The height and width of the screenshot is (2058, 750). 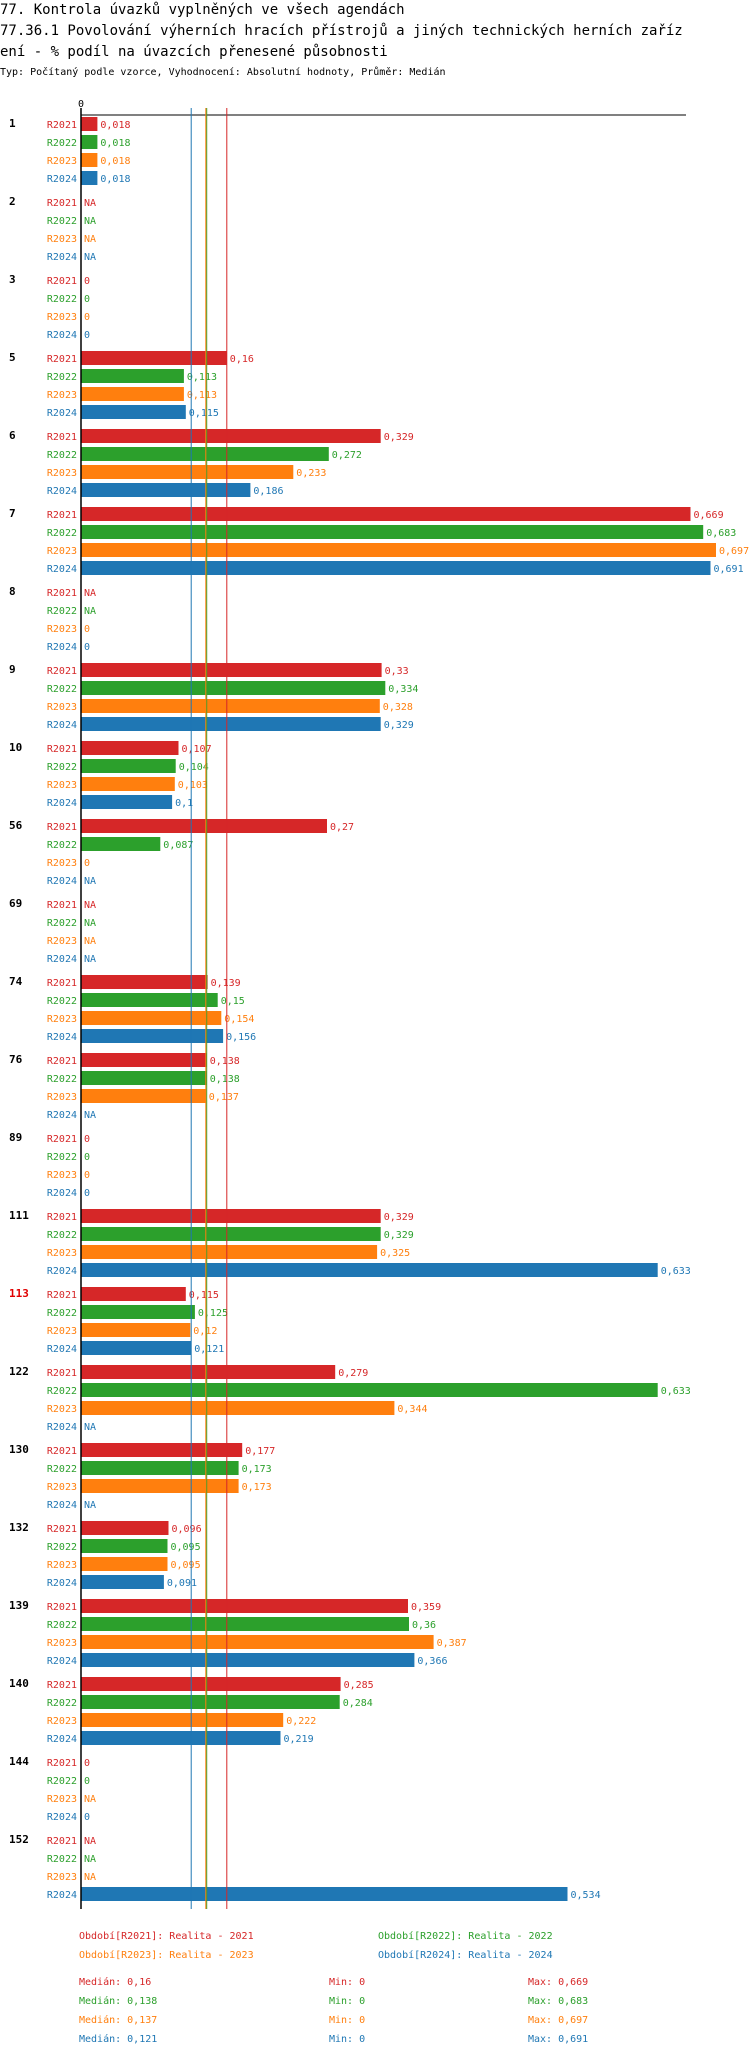 What do you see at coordinates (586, 1895) in the screenshot?
I see `data-label: 0,534` at bounding box center [586, 1895].